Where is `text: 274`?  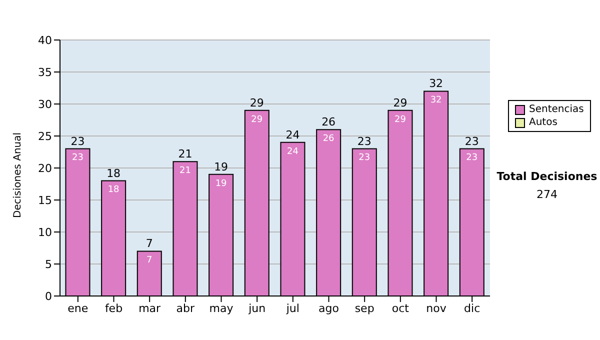 text: 274 is located at coordinates (547, 194).